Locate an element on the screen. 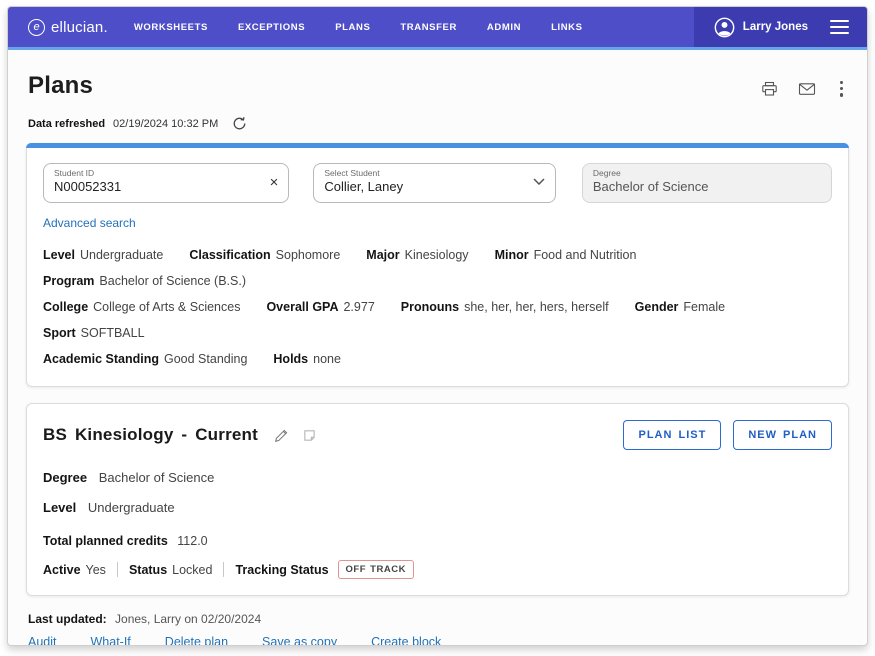 The image size is (875, 656). clear-icon: × is located at coordinates (274, 182).